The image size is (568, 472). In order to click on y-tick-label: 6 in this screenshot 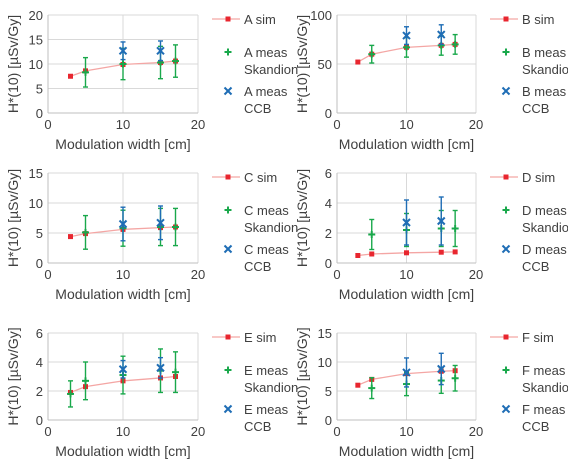, I will do `click(328, 173)`.